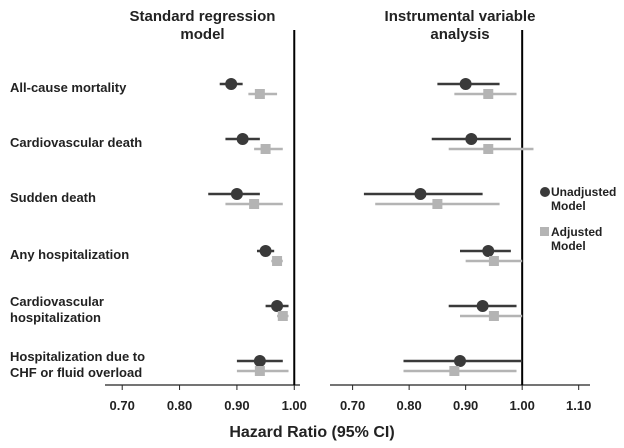  I want to click on x-tick-label: 1.10, so click(579, 405).